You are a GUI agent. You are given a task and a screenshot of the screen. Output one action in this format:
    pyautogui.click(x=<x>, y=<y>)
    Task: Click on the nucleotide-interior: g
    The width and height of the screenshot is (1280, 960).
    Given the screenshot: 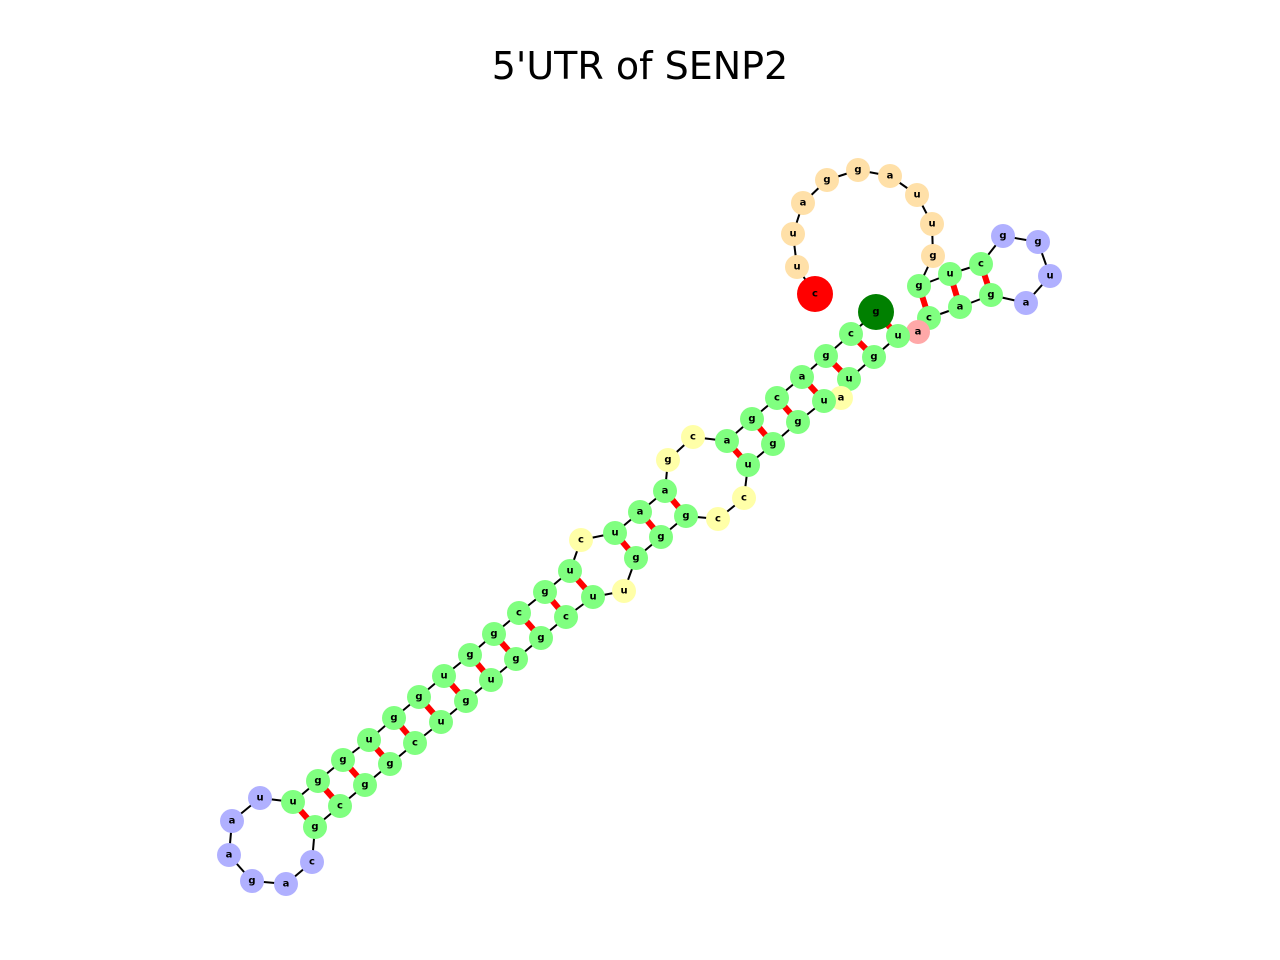 What is the action you would take?
    pyautogui.click(x=668, y=460)
    